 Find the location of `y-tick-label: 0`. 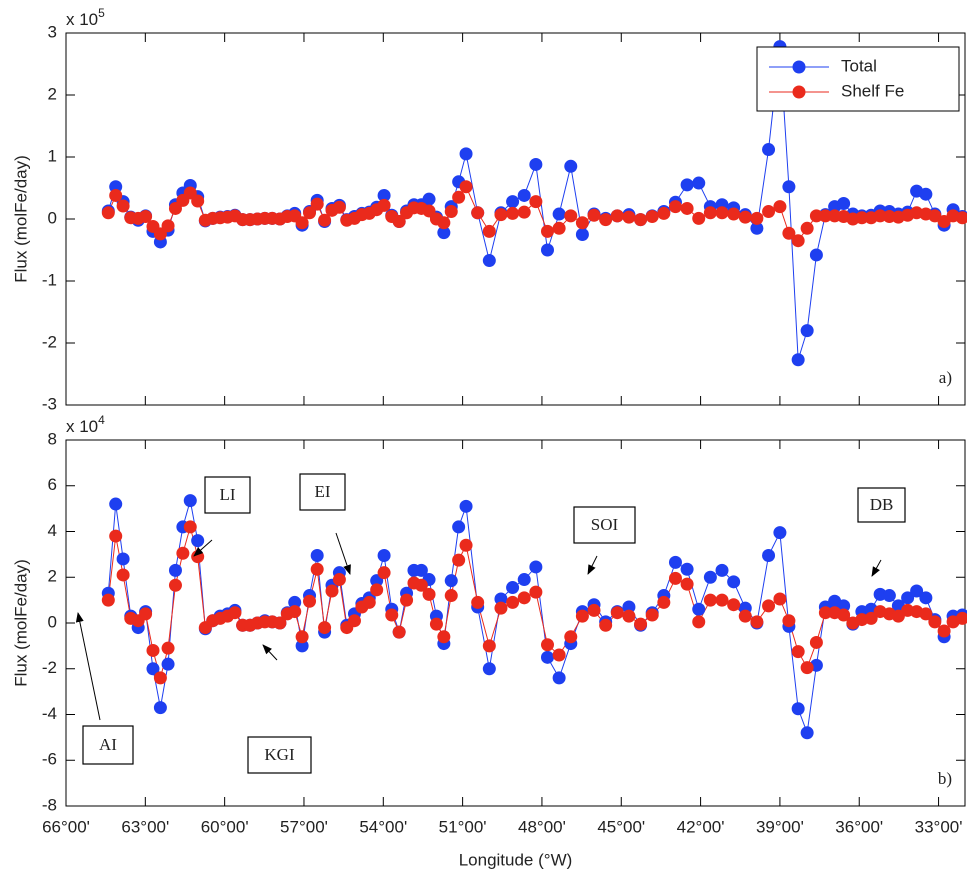

y-tick-label: 0 is located at coordinates (52, 217).